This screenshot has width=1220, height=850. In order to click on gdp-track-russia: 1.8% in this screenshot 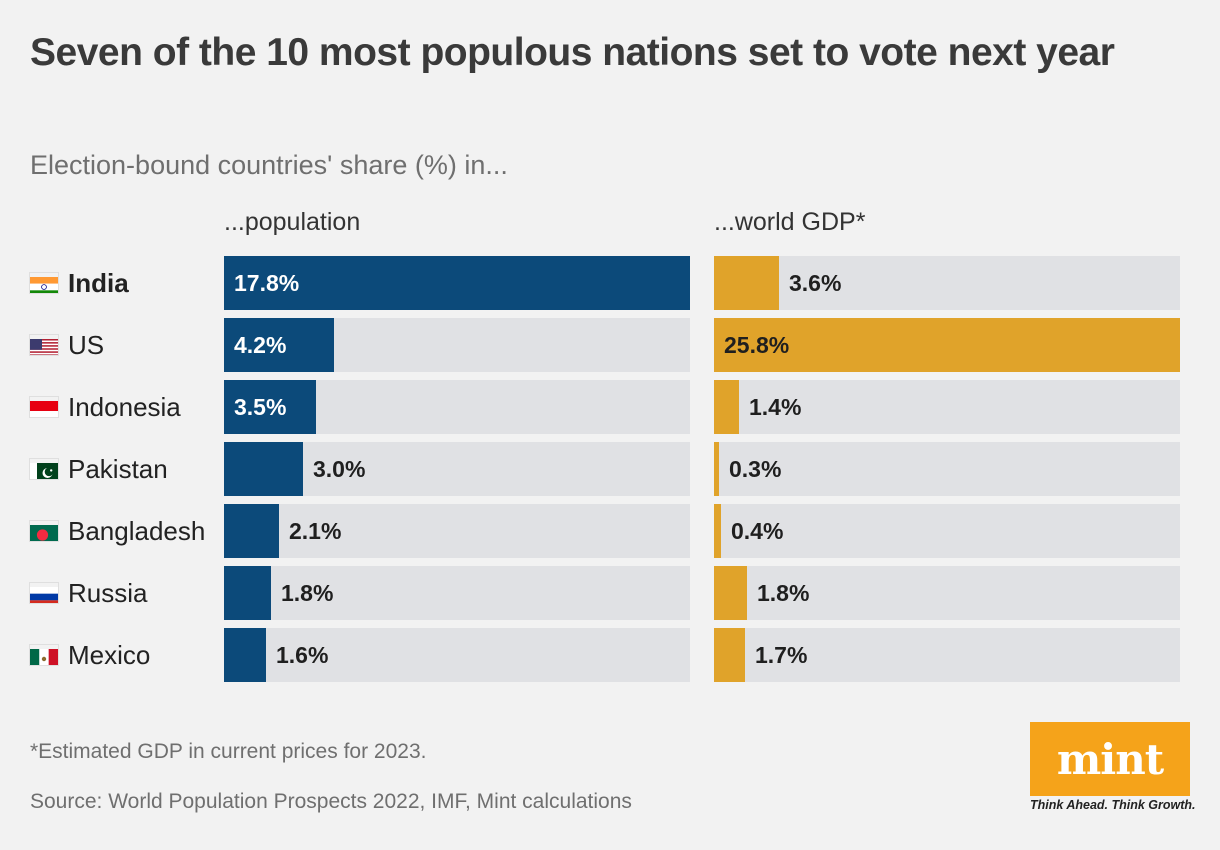, I will do `click(947, 593)`.